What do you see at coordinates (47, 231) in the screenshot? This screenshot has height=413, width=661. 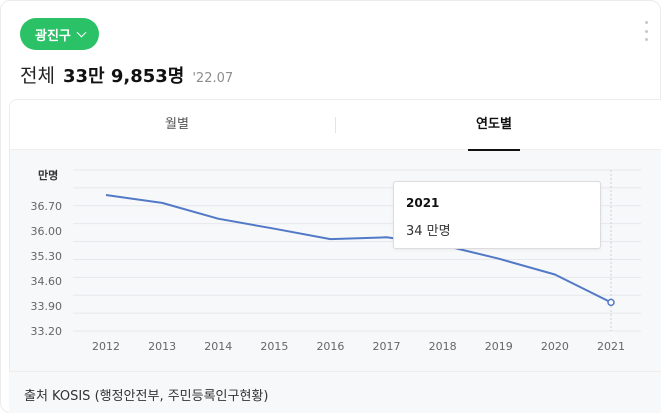 I see `y-tick-label: 36.00` at bounding box center [47, 231].